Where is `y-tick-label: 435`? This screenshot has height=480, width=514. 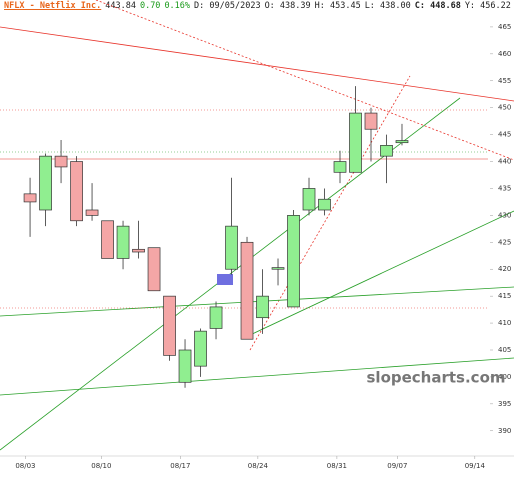 y-tick-label: 435 is located at coordinates (504, 188).